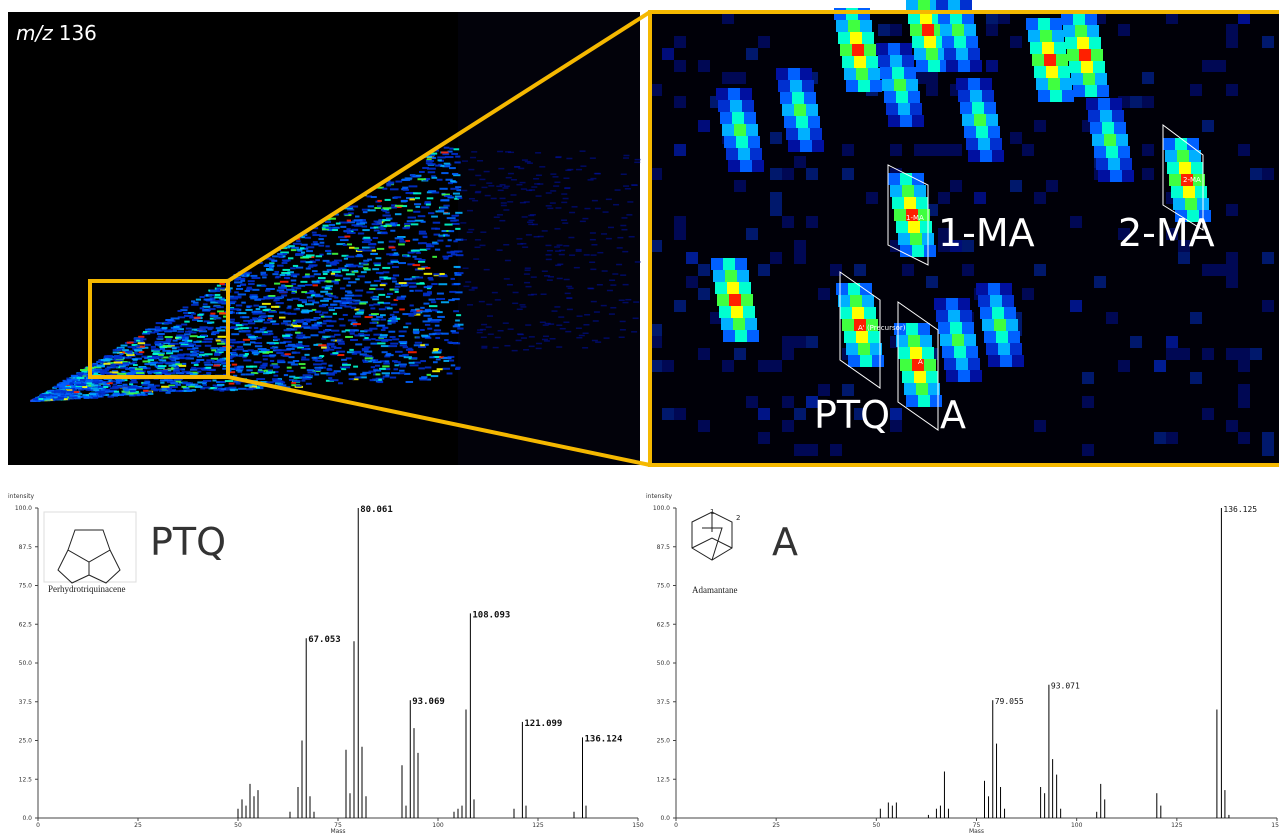 Image resolution: width=1279 pixels, height=836 pixels. I want to click on y-tick-label: 50.0, so click(26, 663).